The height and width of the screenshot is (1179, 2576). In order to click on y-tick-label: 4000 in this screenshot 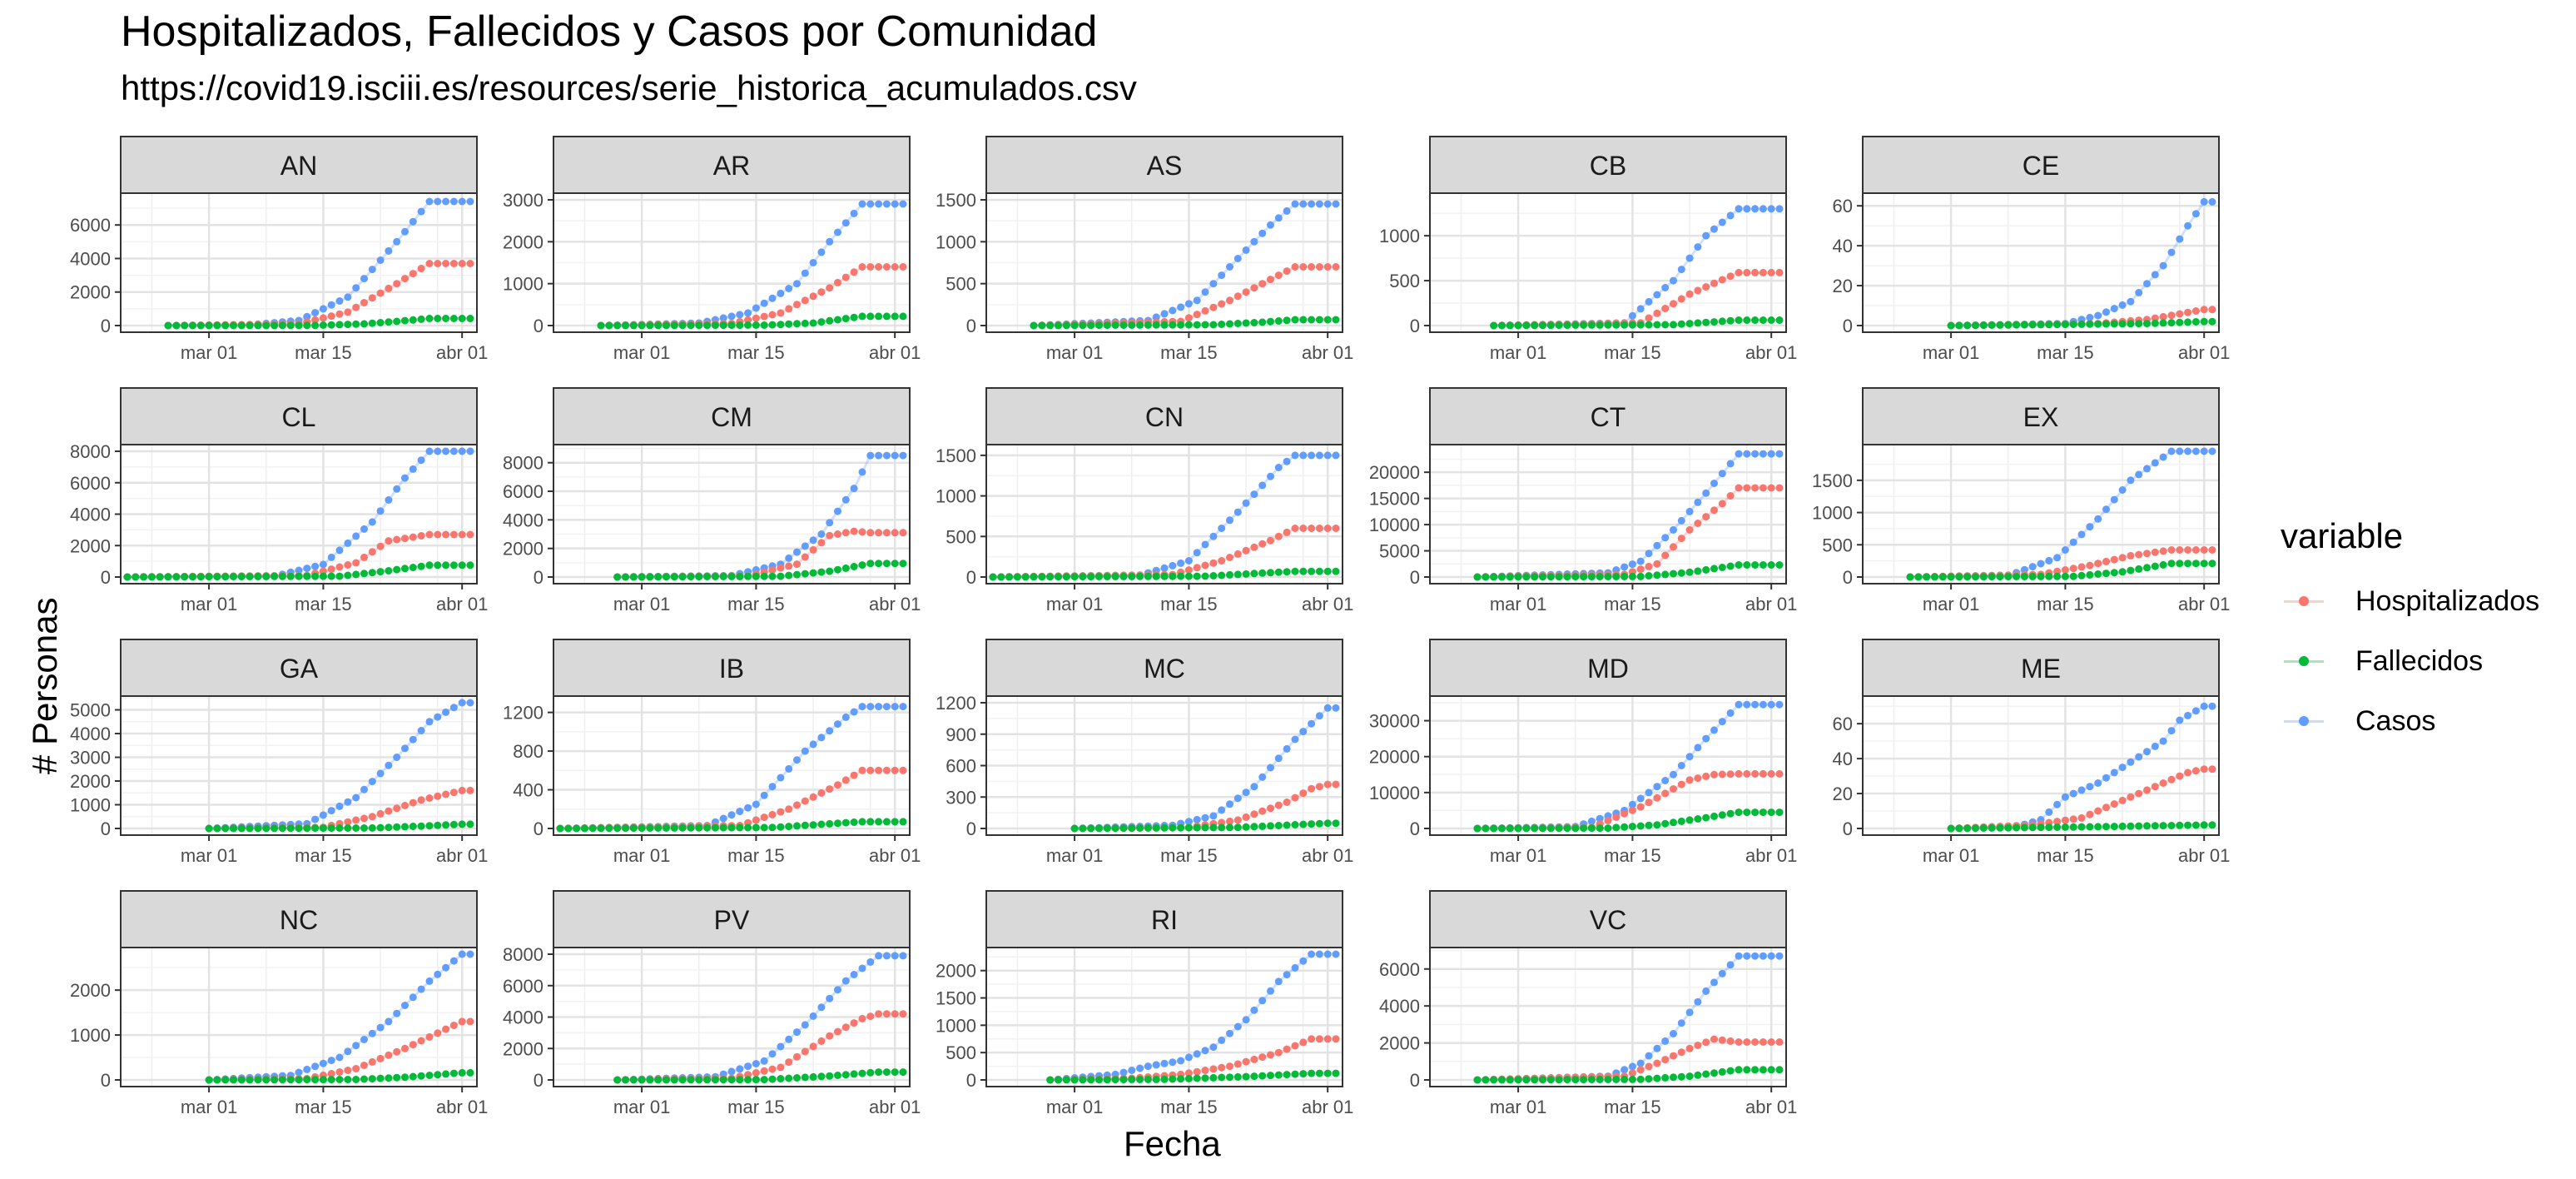, I will do `click(523, 1018)`.